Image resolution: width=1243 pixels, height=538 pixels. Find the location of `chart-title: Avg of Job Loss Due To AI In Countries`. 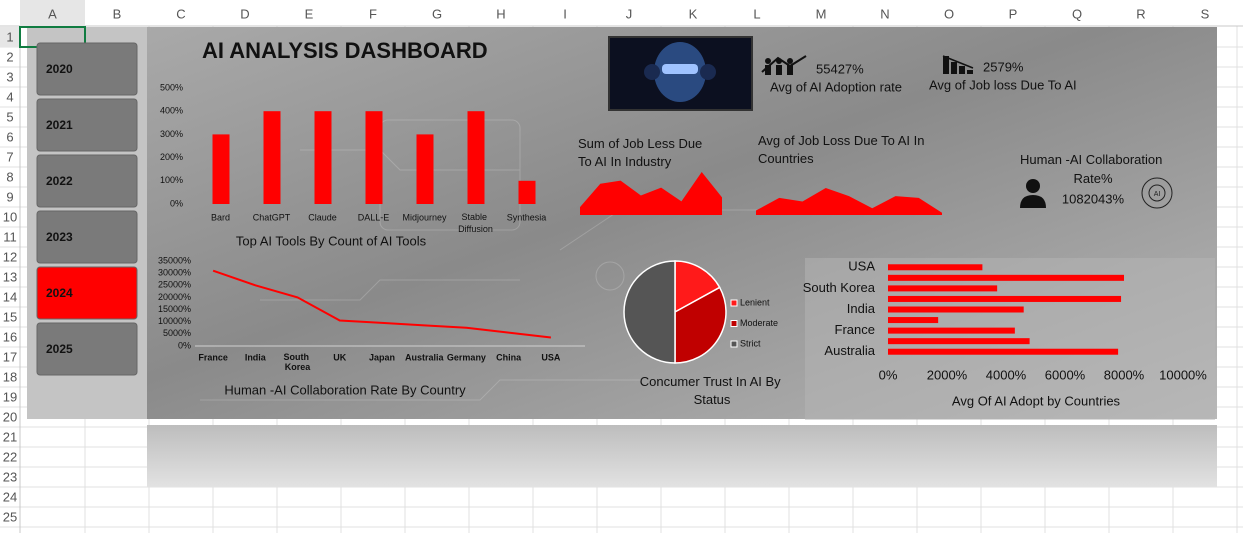

chart-title: Avg of Job Loss Due To AI In Countries is located at coordinates (843, 149).